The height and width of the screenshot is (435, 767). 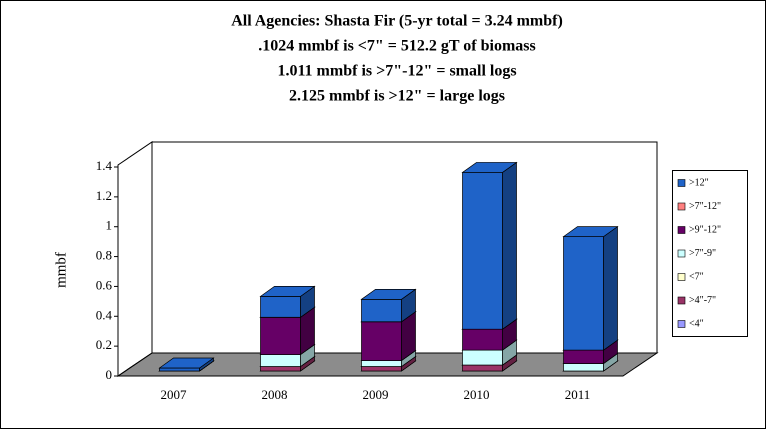 I want to click on y-axis-label: mmbf, so click(x=61, y=270).